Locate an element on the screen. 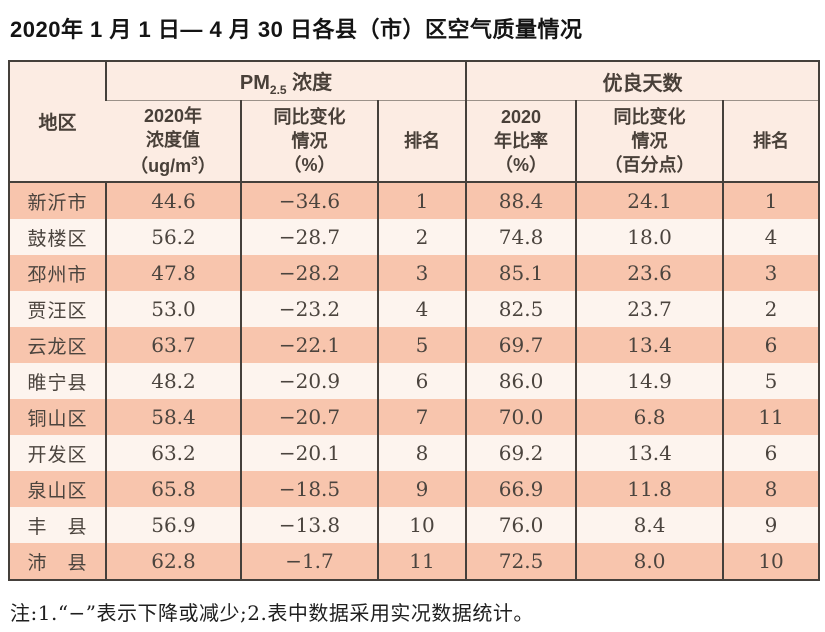 This screenshot has width=825, height=632. pm-change-cell: −20.9 is located at coordinates (309, 381).